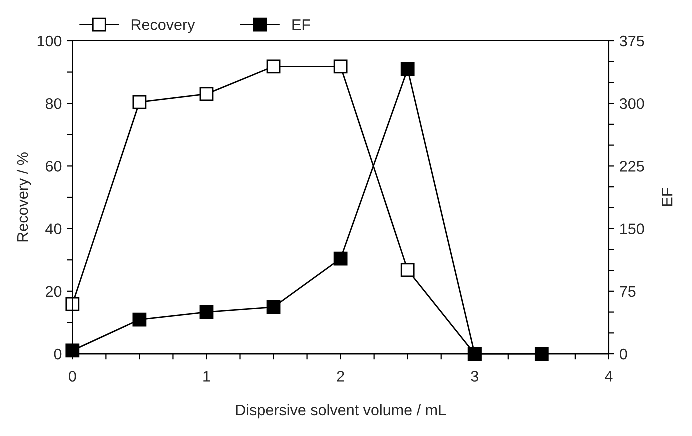  What do you see at coordinates (474, 376) in the screenshot?
I see `x-tick-label: 3` at bounding box center [474, 376].